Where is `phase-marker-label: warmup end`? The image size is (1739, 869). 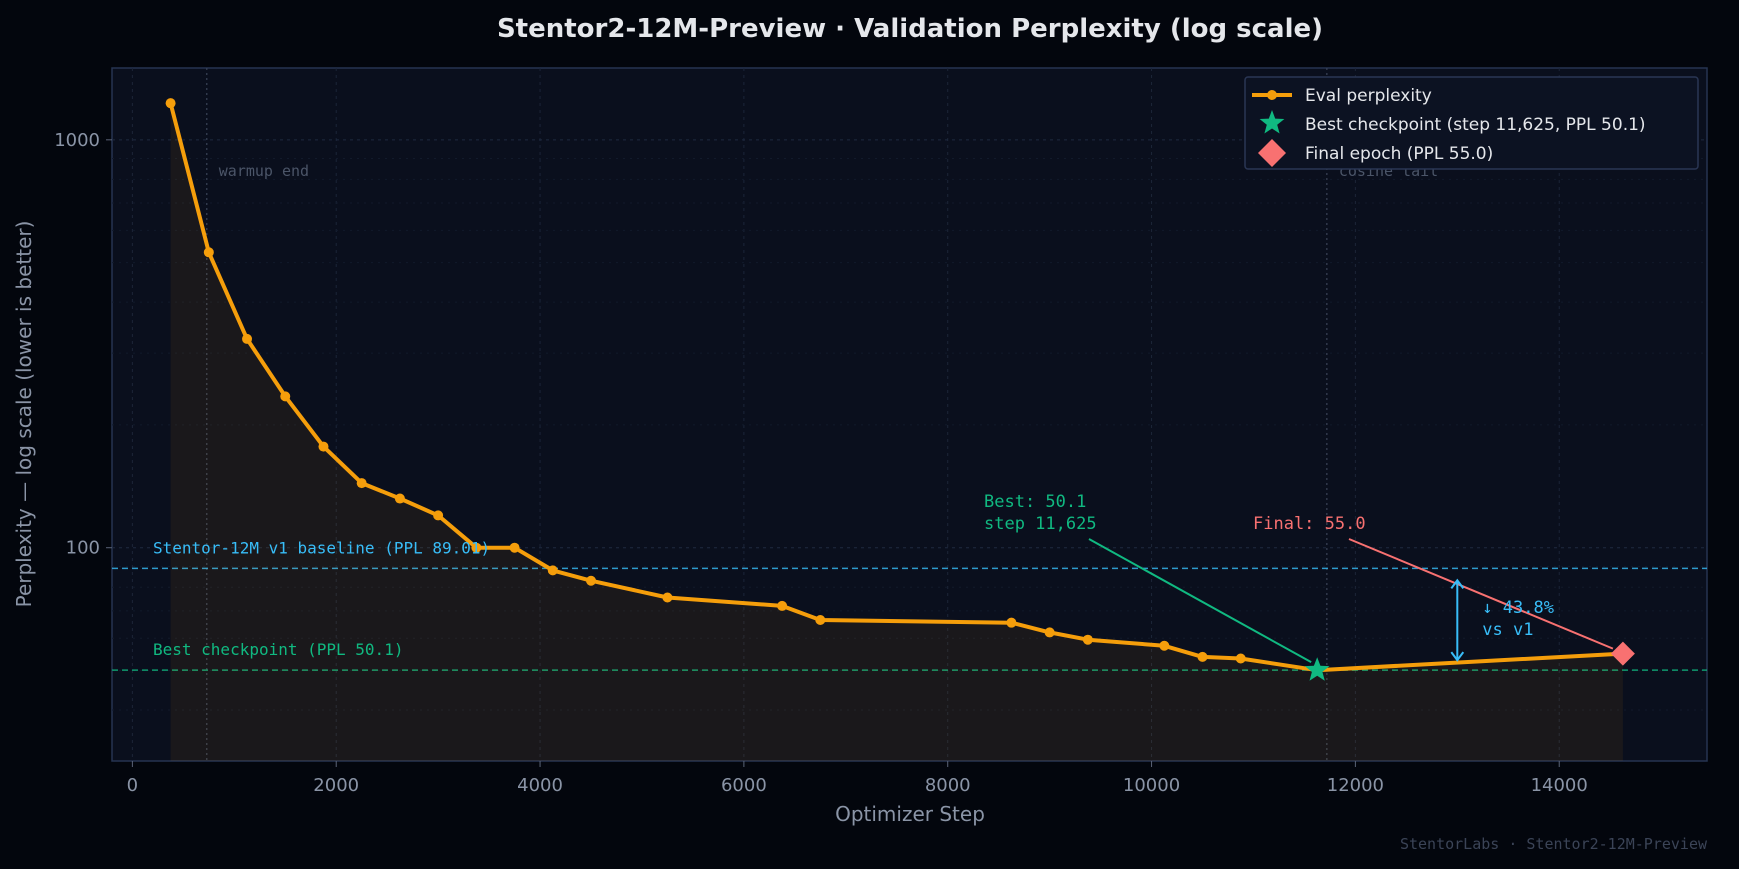 phase-marker-label: warmup end is located at coordinates (264, 171).